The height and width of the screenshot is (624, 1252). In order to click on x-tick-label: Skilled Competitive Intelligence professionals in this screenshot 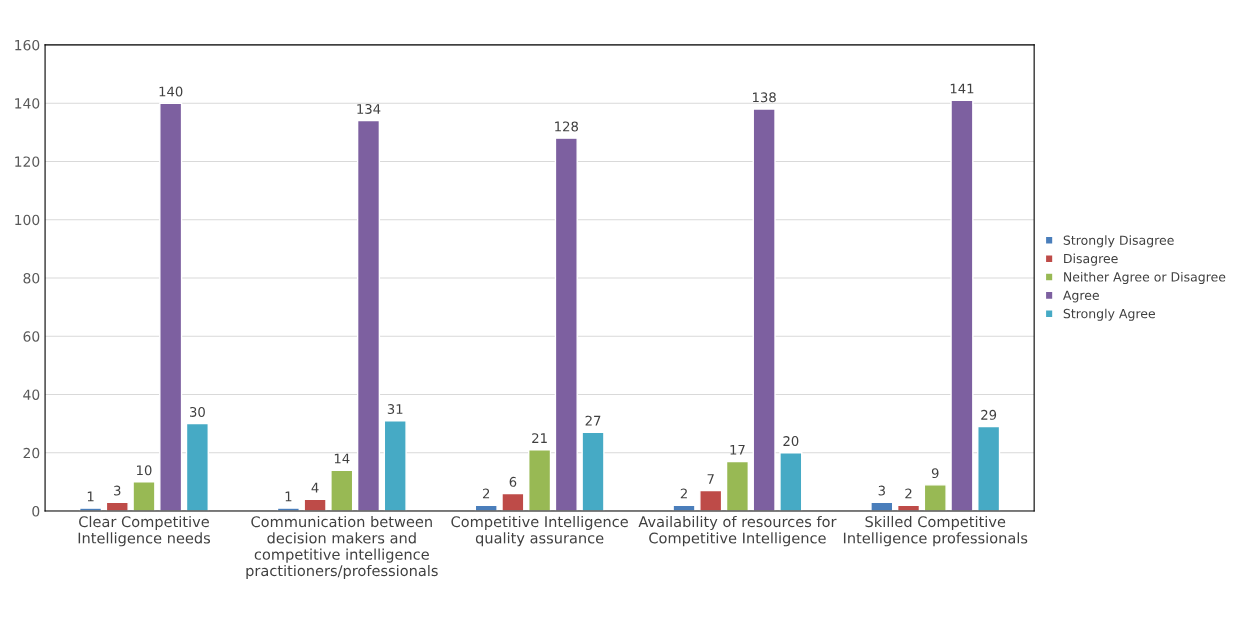, I will do `click(935, 531)`.